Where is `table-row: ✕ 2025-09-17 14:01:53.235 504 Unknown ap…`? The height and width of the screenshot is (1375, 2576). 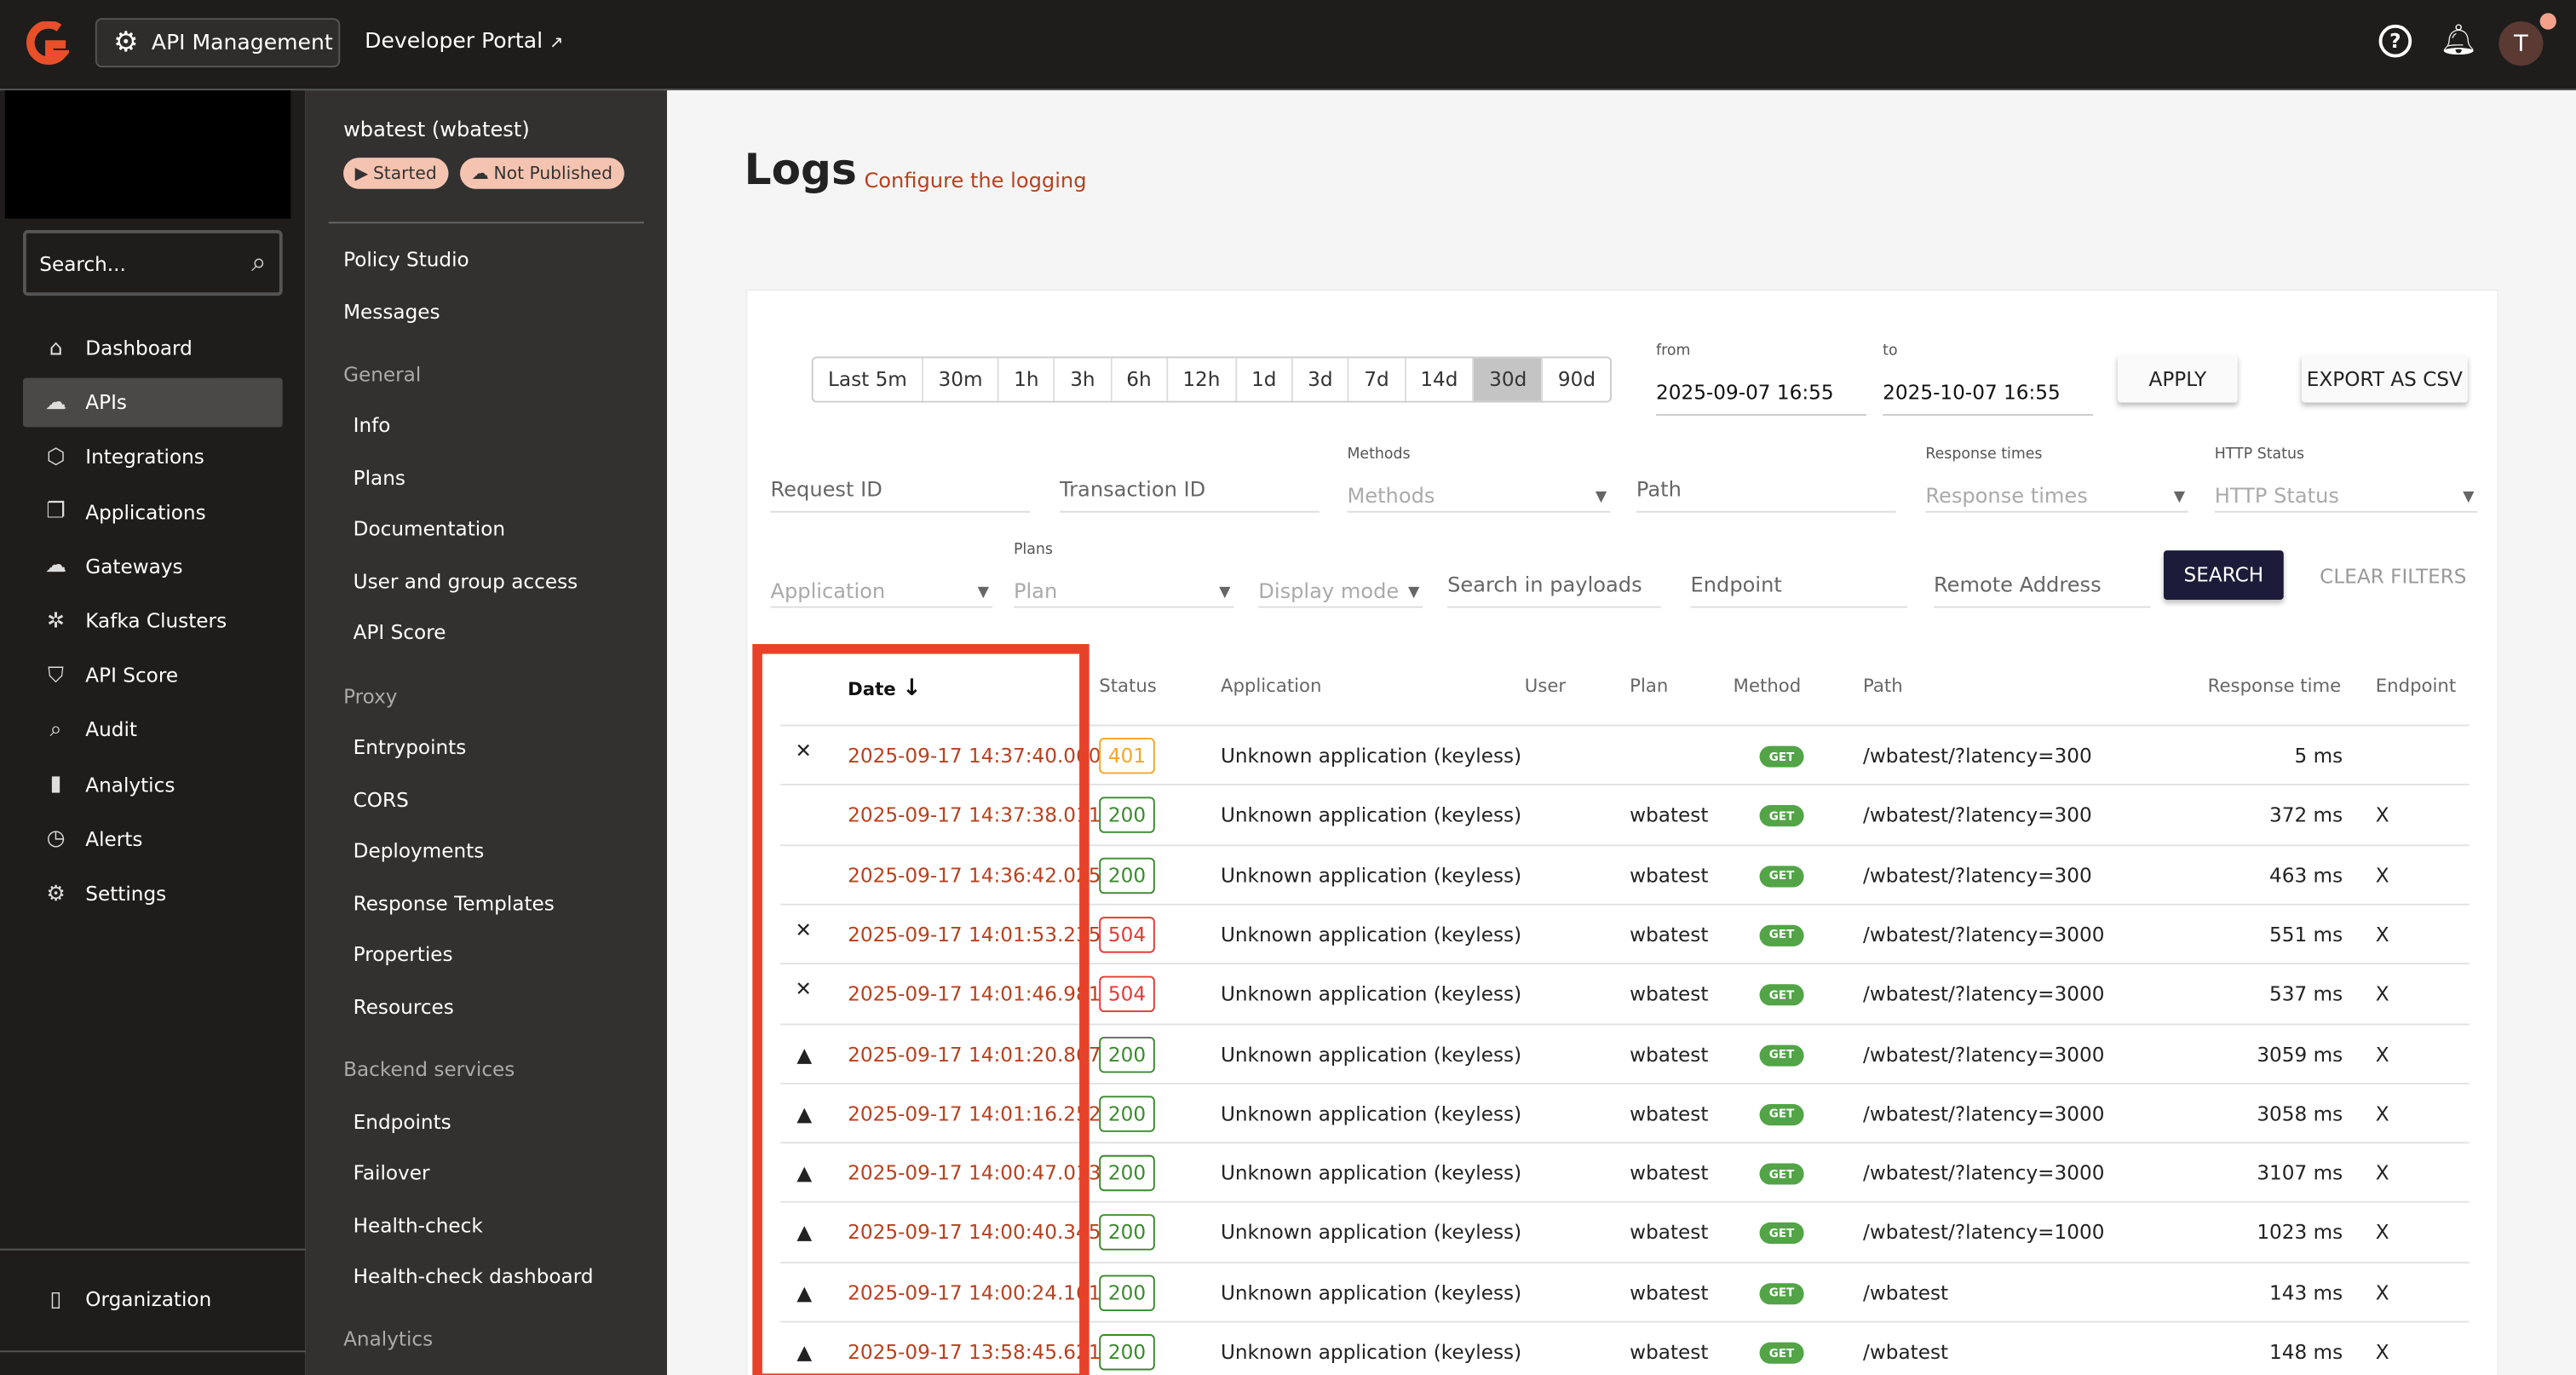 table-row: ✕ 2025-09-17 14:01:53.235 504 Unknown ap… is located at coordinates (1625, 933).